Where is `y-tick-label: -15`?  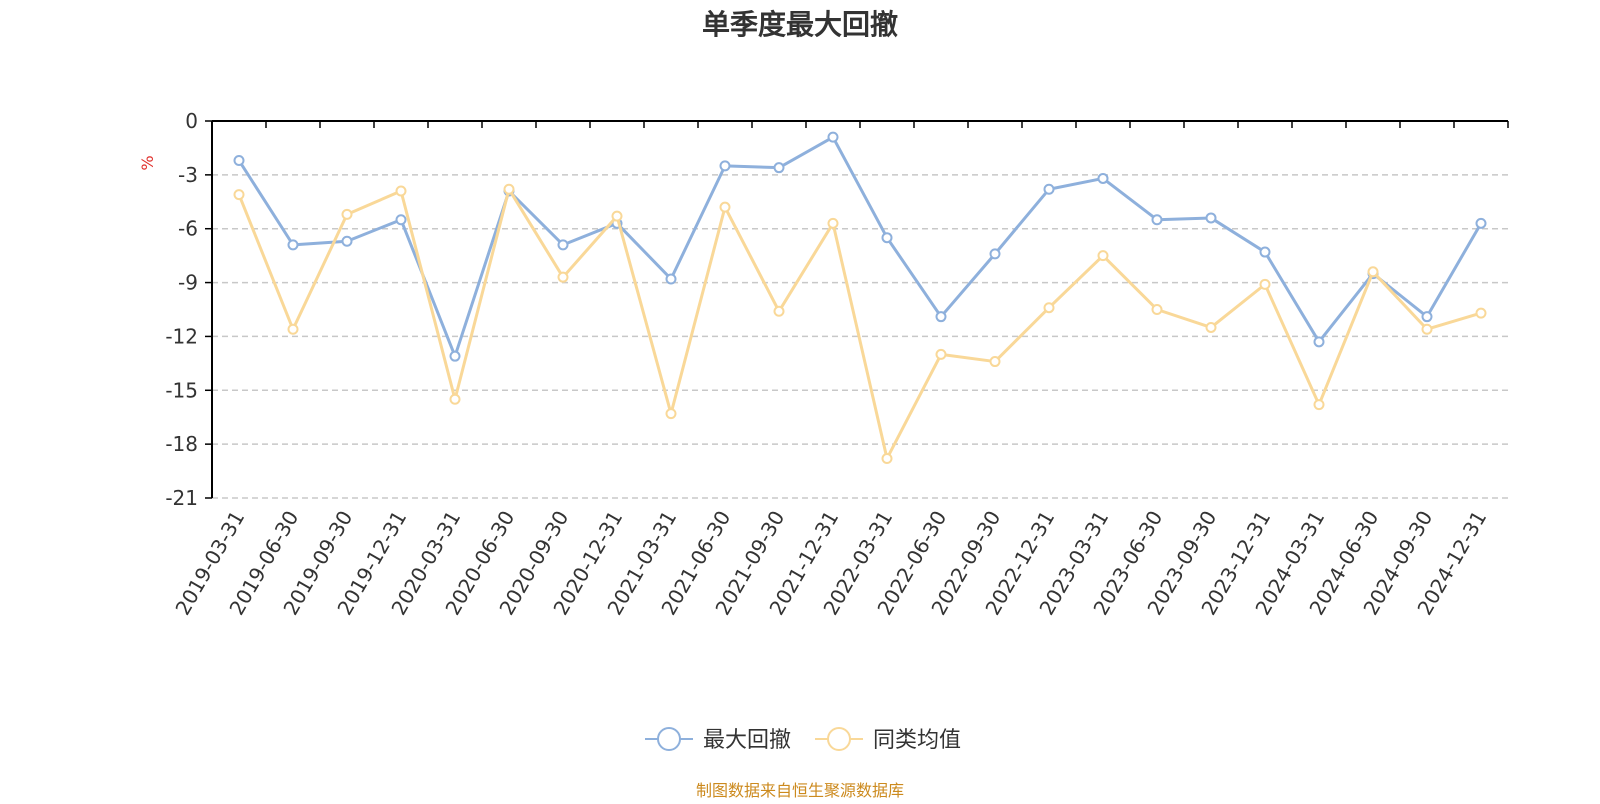
y-tick-label: -15 is located at coordinates (181, 390).